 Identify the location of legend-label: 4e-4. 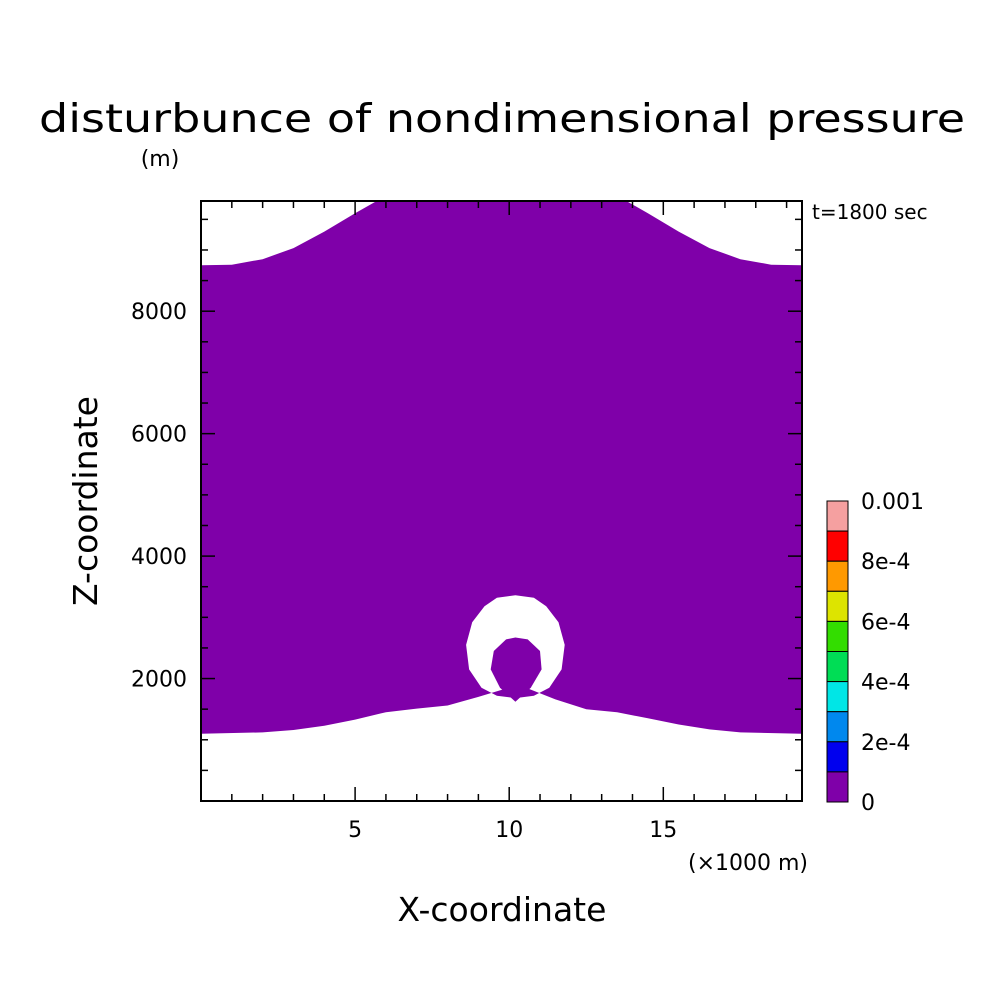
(885, 683).